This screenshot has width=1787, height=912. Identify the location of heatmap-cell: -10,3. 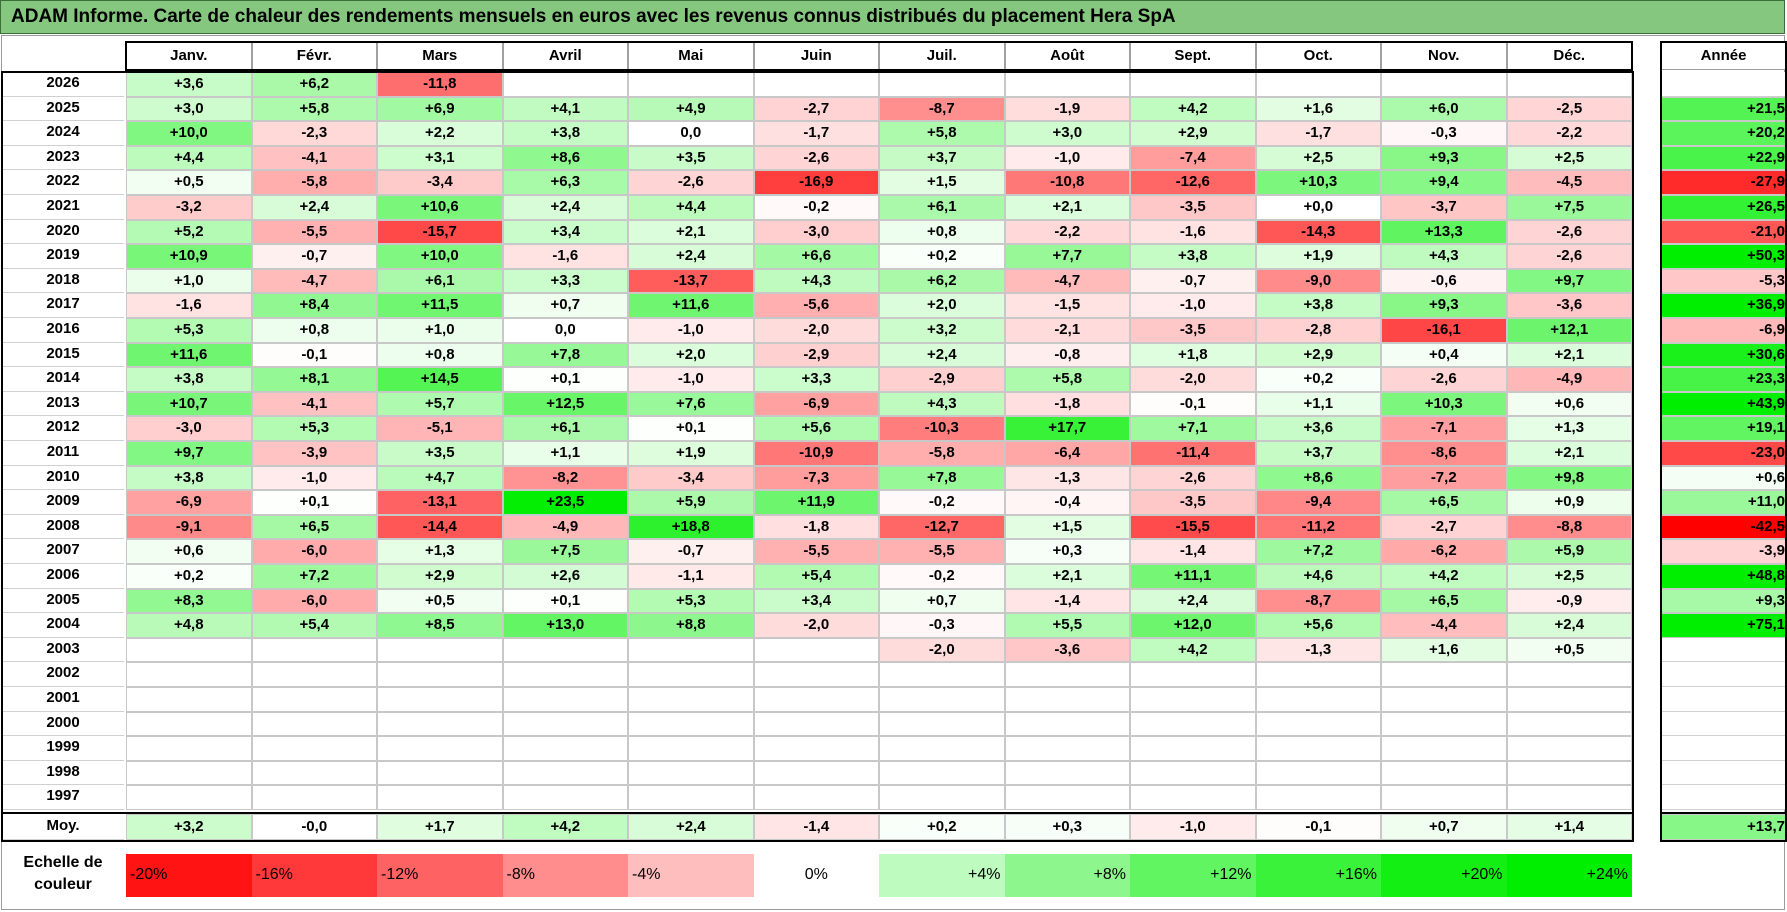
(942, 428).